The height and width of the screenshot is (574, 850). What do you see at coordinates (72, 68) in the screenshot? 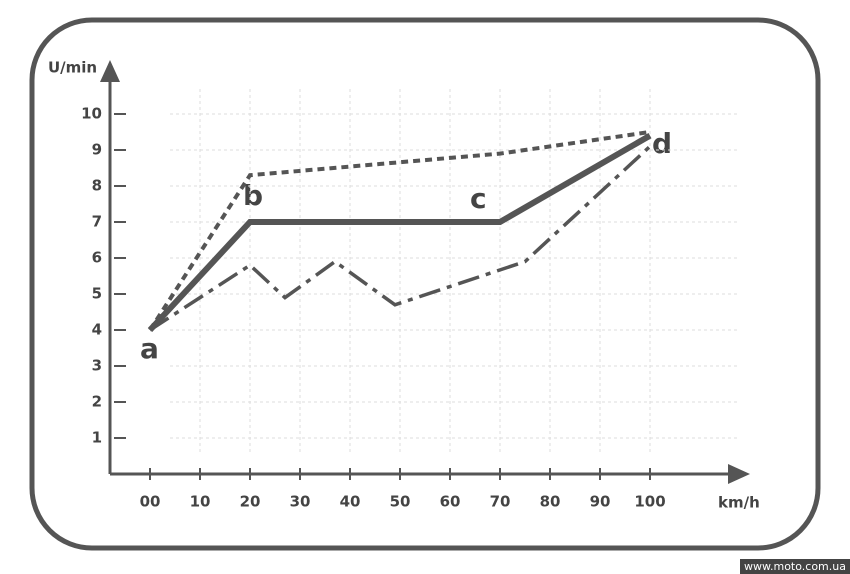
I see `y-axis-label: U/min` at bounding box center [72, 68].